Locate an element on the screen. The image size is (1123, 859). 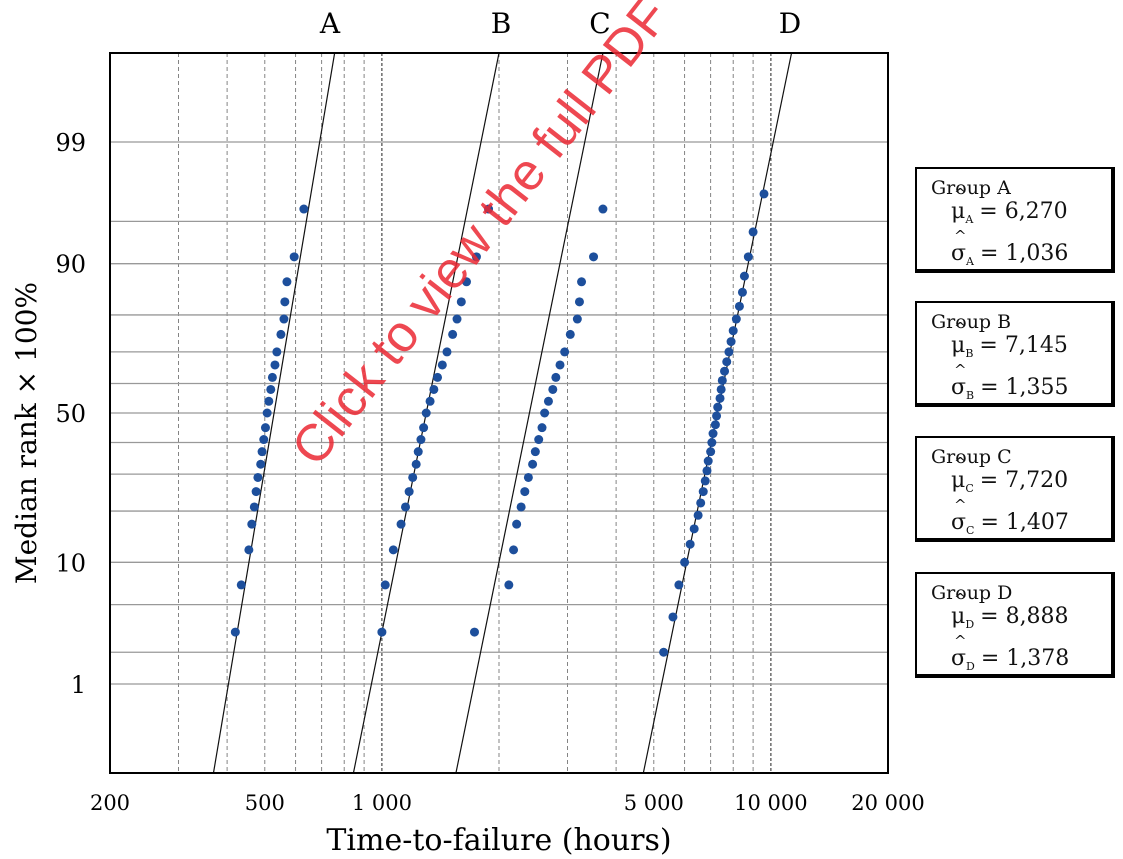
y-axis-label: Median rank × 100% is located at coordinates (26, 433).